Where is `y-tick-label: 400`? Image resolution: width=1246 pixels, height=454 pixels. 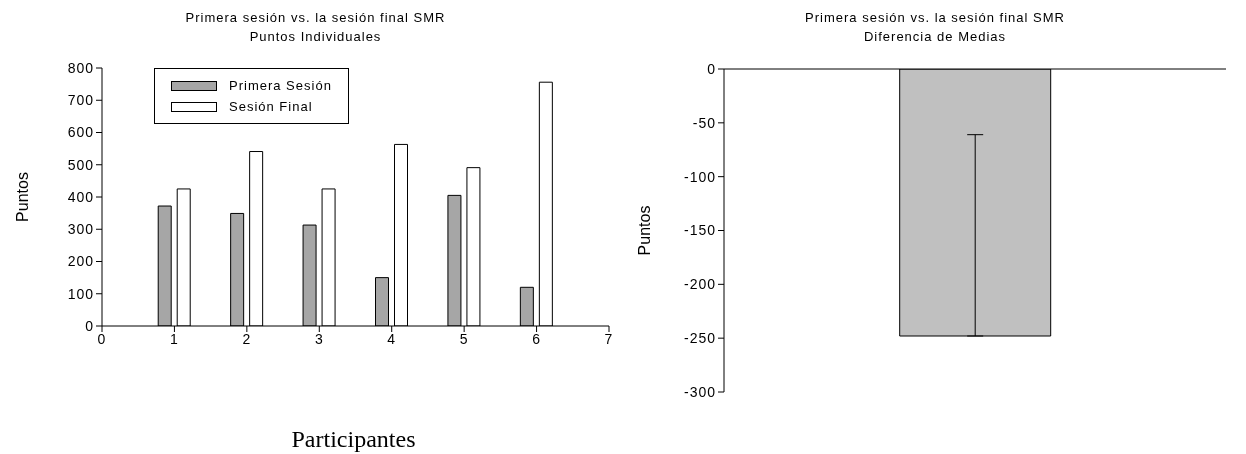 y-tick-label: 400 is located at coordinates (80, 196).